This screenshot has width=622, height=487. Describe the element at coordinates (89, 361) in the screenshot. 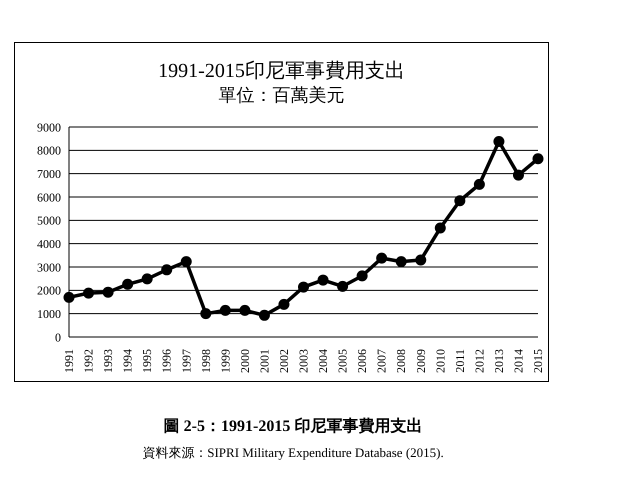

I see `x-tick-label: 1992` at that location.